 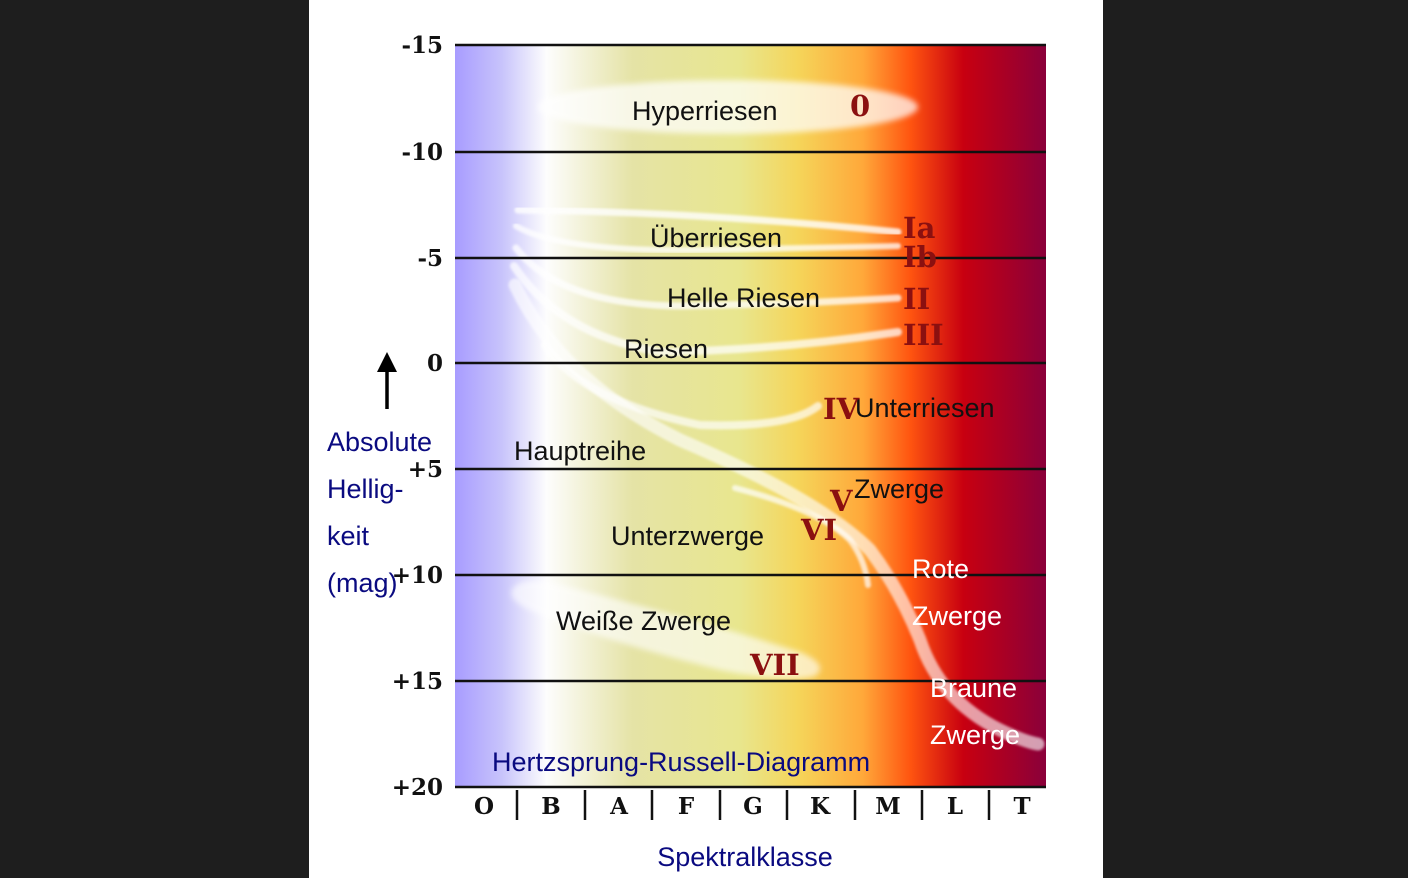 I want to click on label-weisse-zwerge: Weiße Zwerge, so click(x=643, y=621).